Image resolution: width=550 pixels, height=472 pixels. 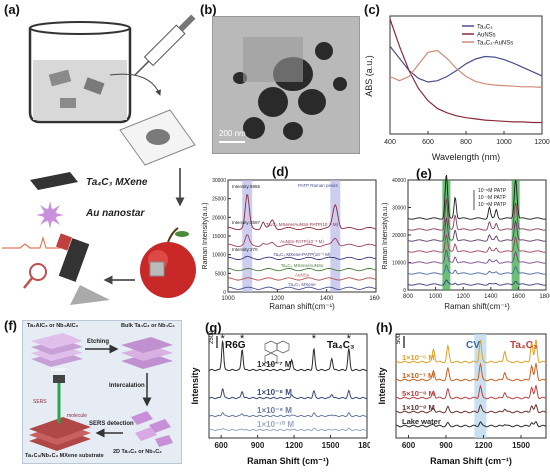 What do you see at coordinates (275, 424) in the screenshot?
I see `chart-g-series-label: 1×10⁻¹⁰ M` at bounding box center [275, 424].